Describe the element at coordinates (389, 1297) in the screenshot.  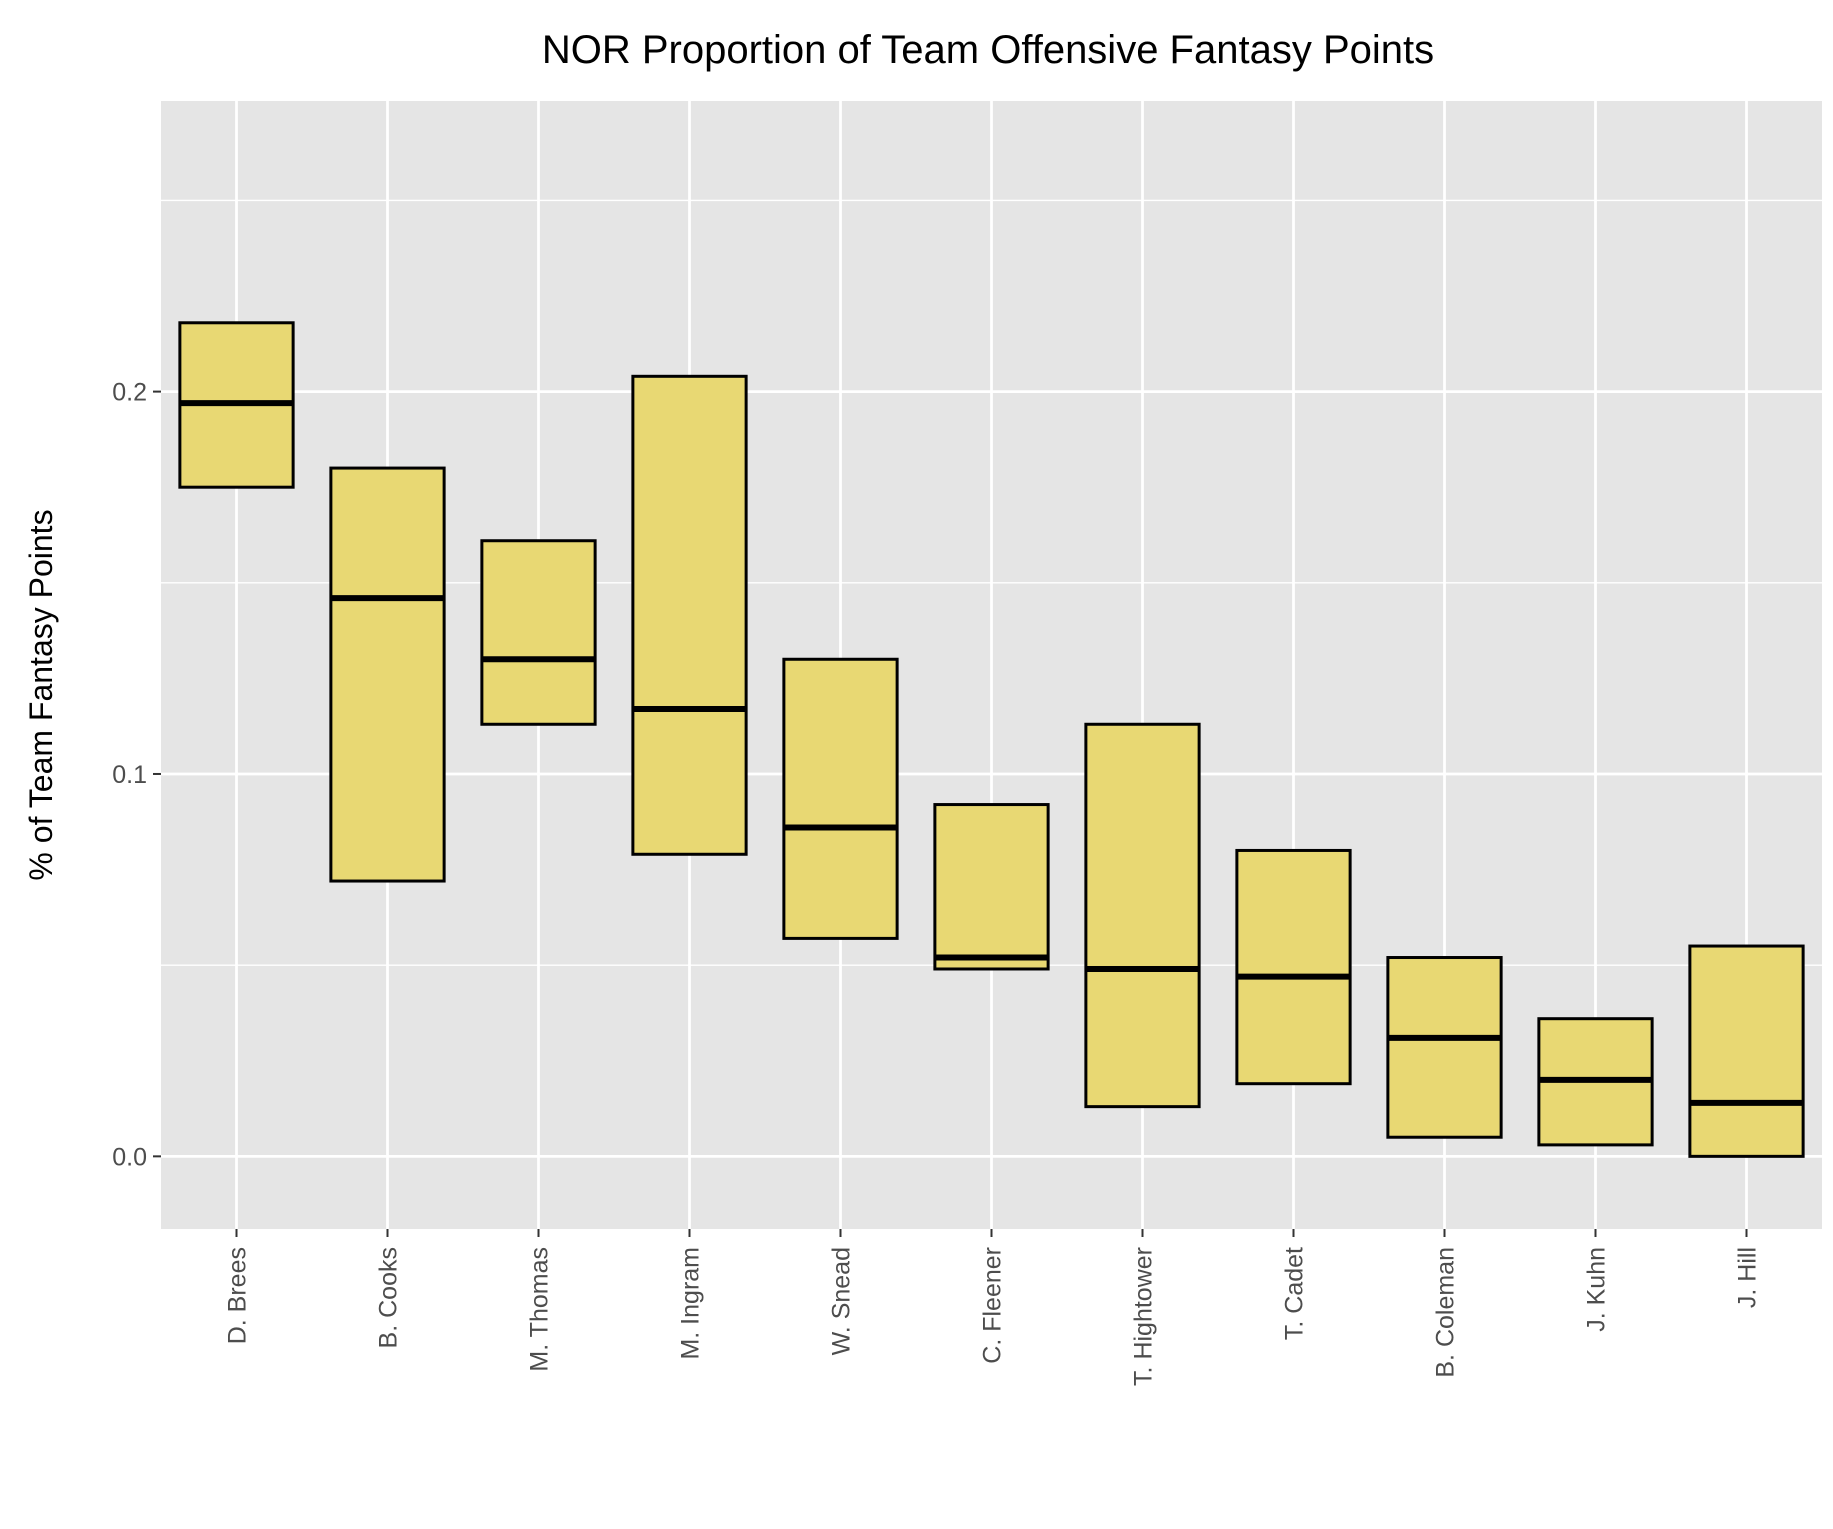
I see `x-tick-label: B. Cooks` at that location.